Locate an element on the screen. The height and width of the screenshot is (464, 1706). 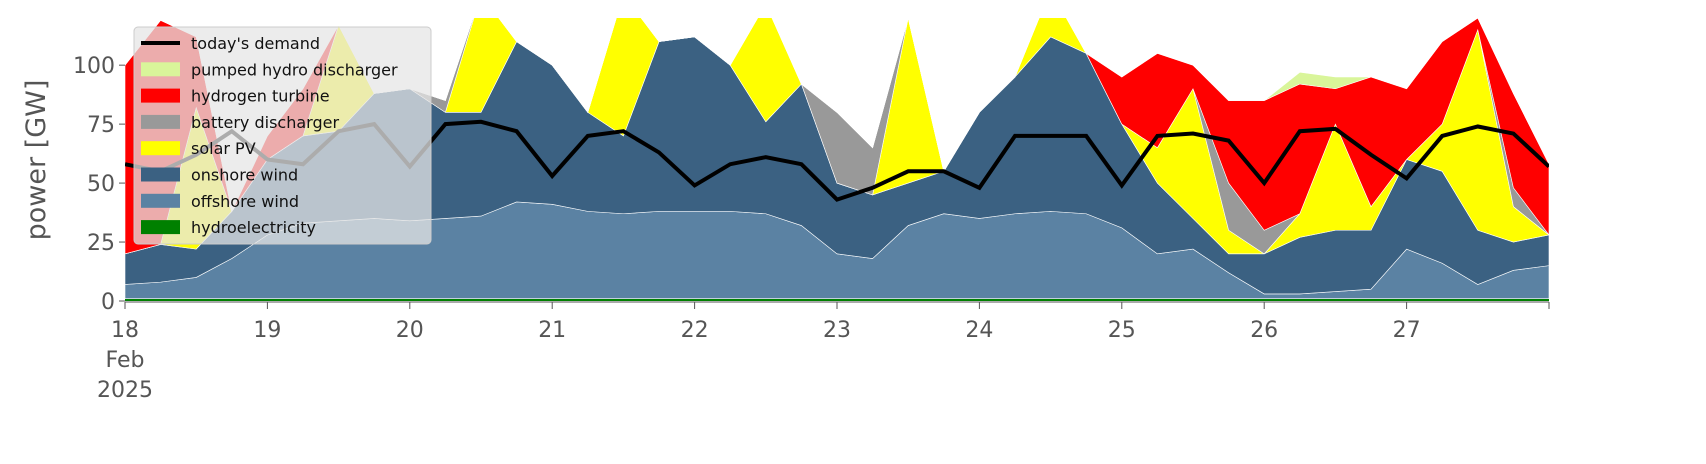
legend-label: hydrogen turbine is located at coordinates (260, 96).